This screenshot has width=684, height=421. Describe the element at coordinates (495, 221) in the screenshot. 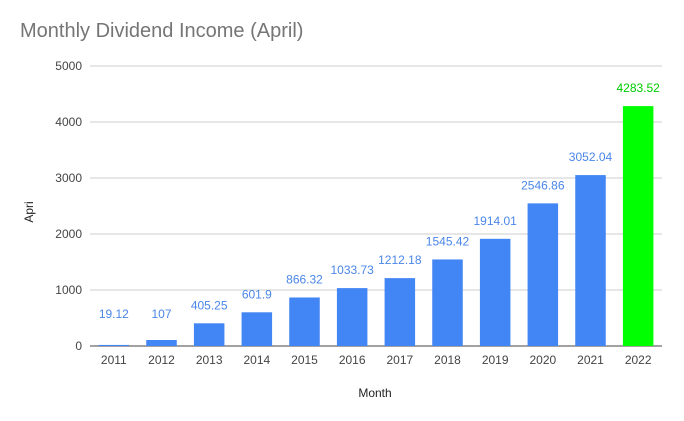

I see `data-label: 1914.01` at that location.